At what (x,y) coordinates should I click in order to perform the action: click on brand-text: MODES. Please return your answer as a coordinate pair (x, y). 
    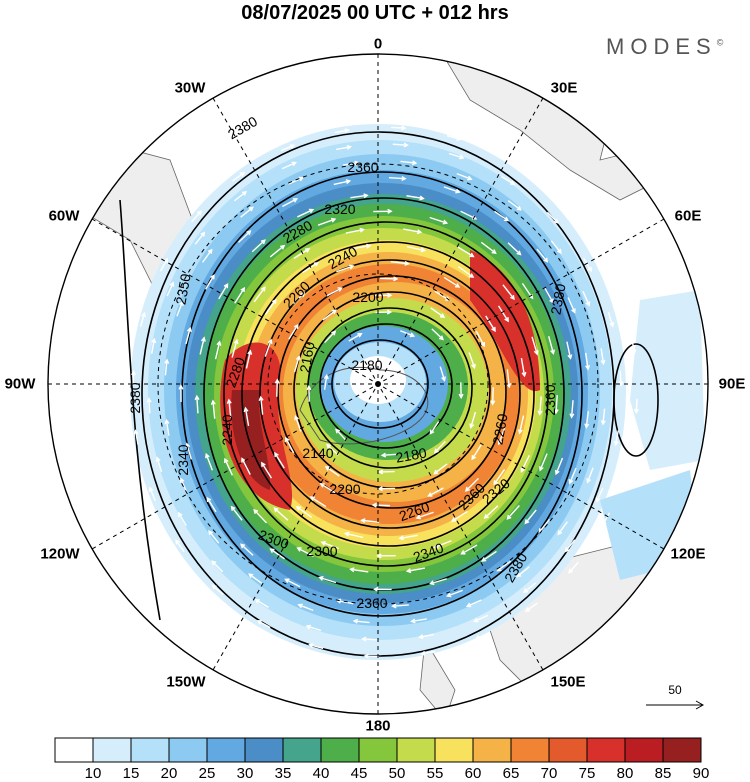
    Looking at the image, I should click on (661, 46).